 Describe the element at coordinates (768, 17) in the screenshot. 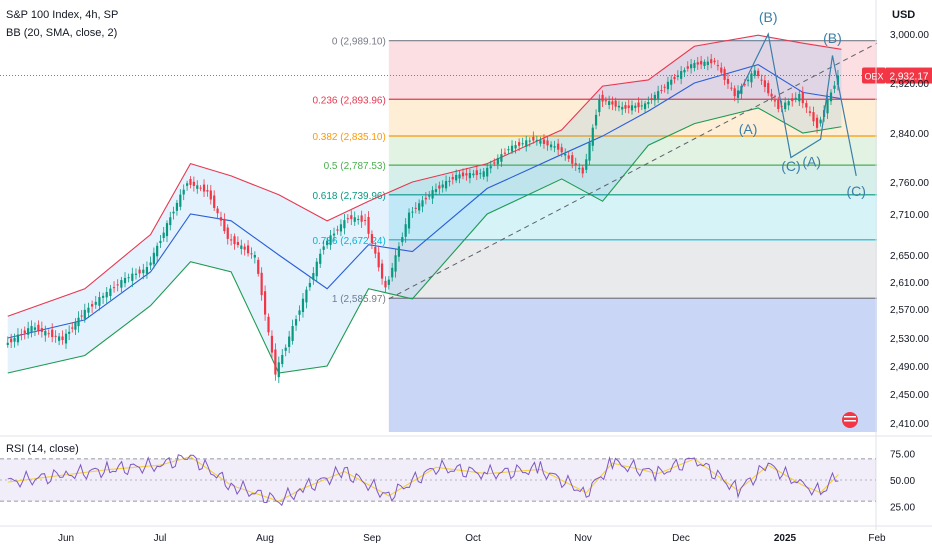

I see `wave-label-0: (B)` at that location.